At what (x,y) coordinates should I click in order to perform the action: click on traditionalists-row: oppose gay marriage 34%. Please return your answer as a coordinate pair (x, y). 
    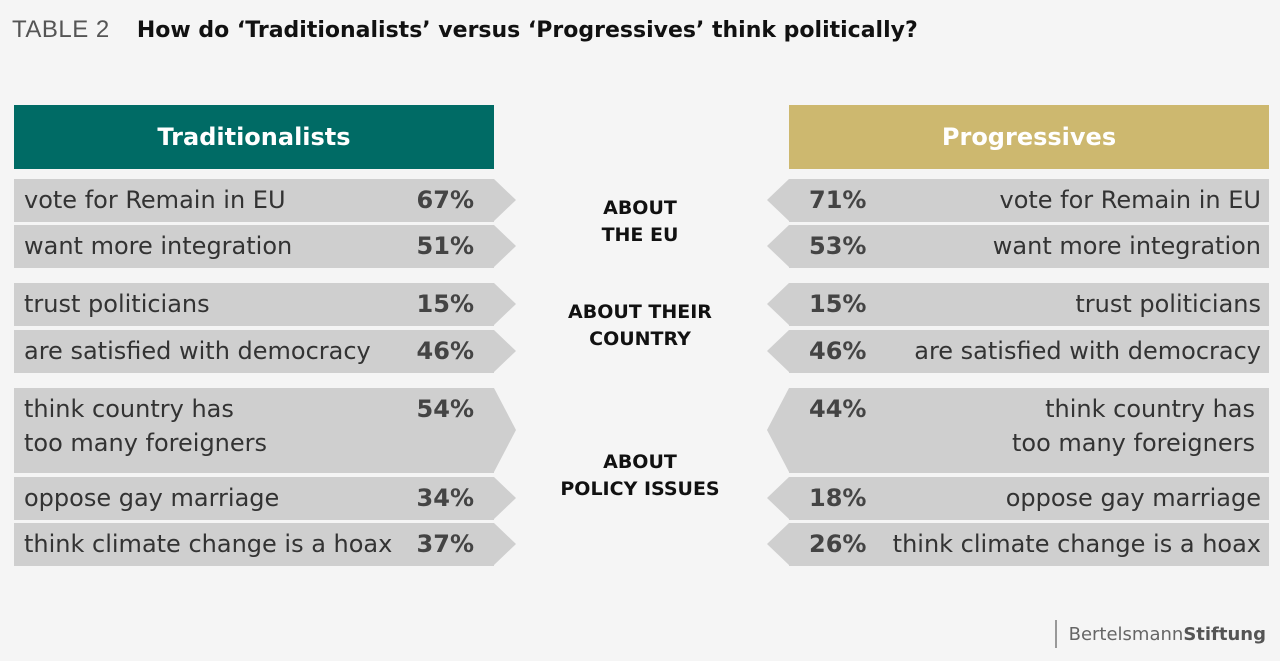
    Looking at the image, I should click on (254, 498).